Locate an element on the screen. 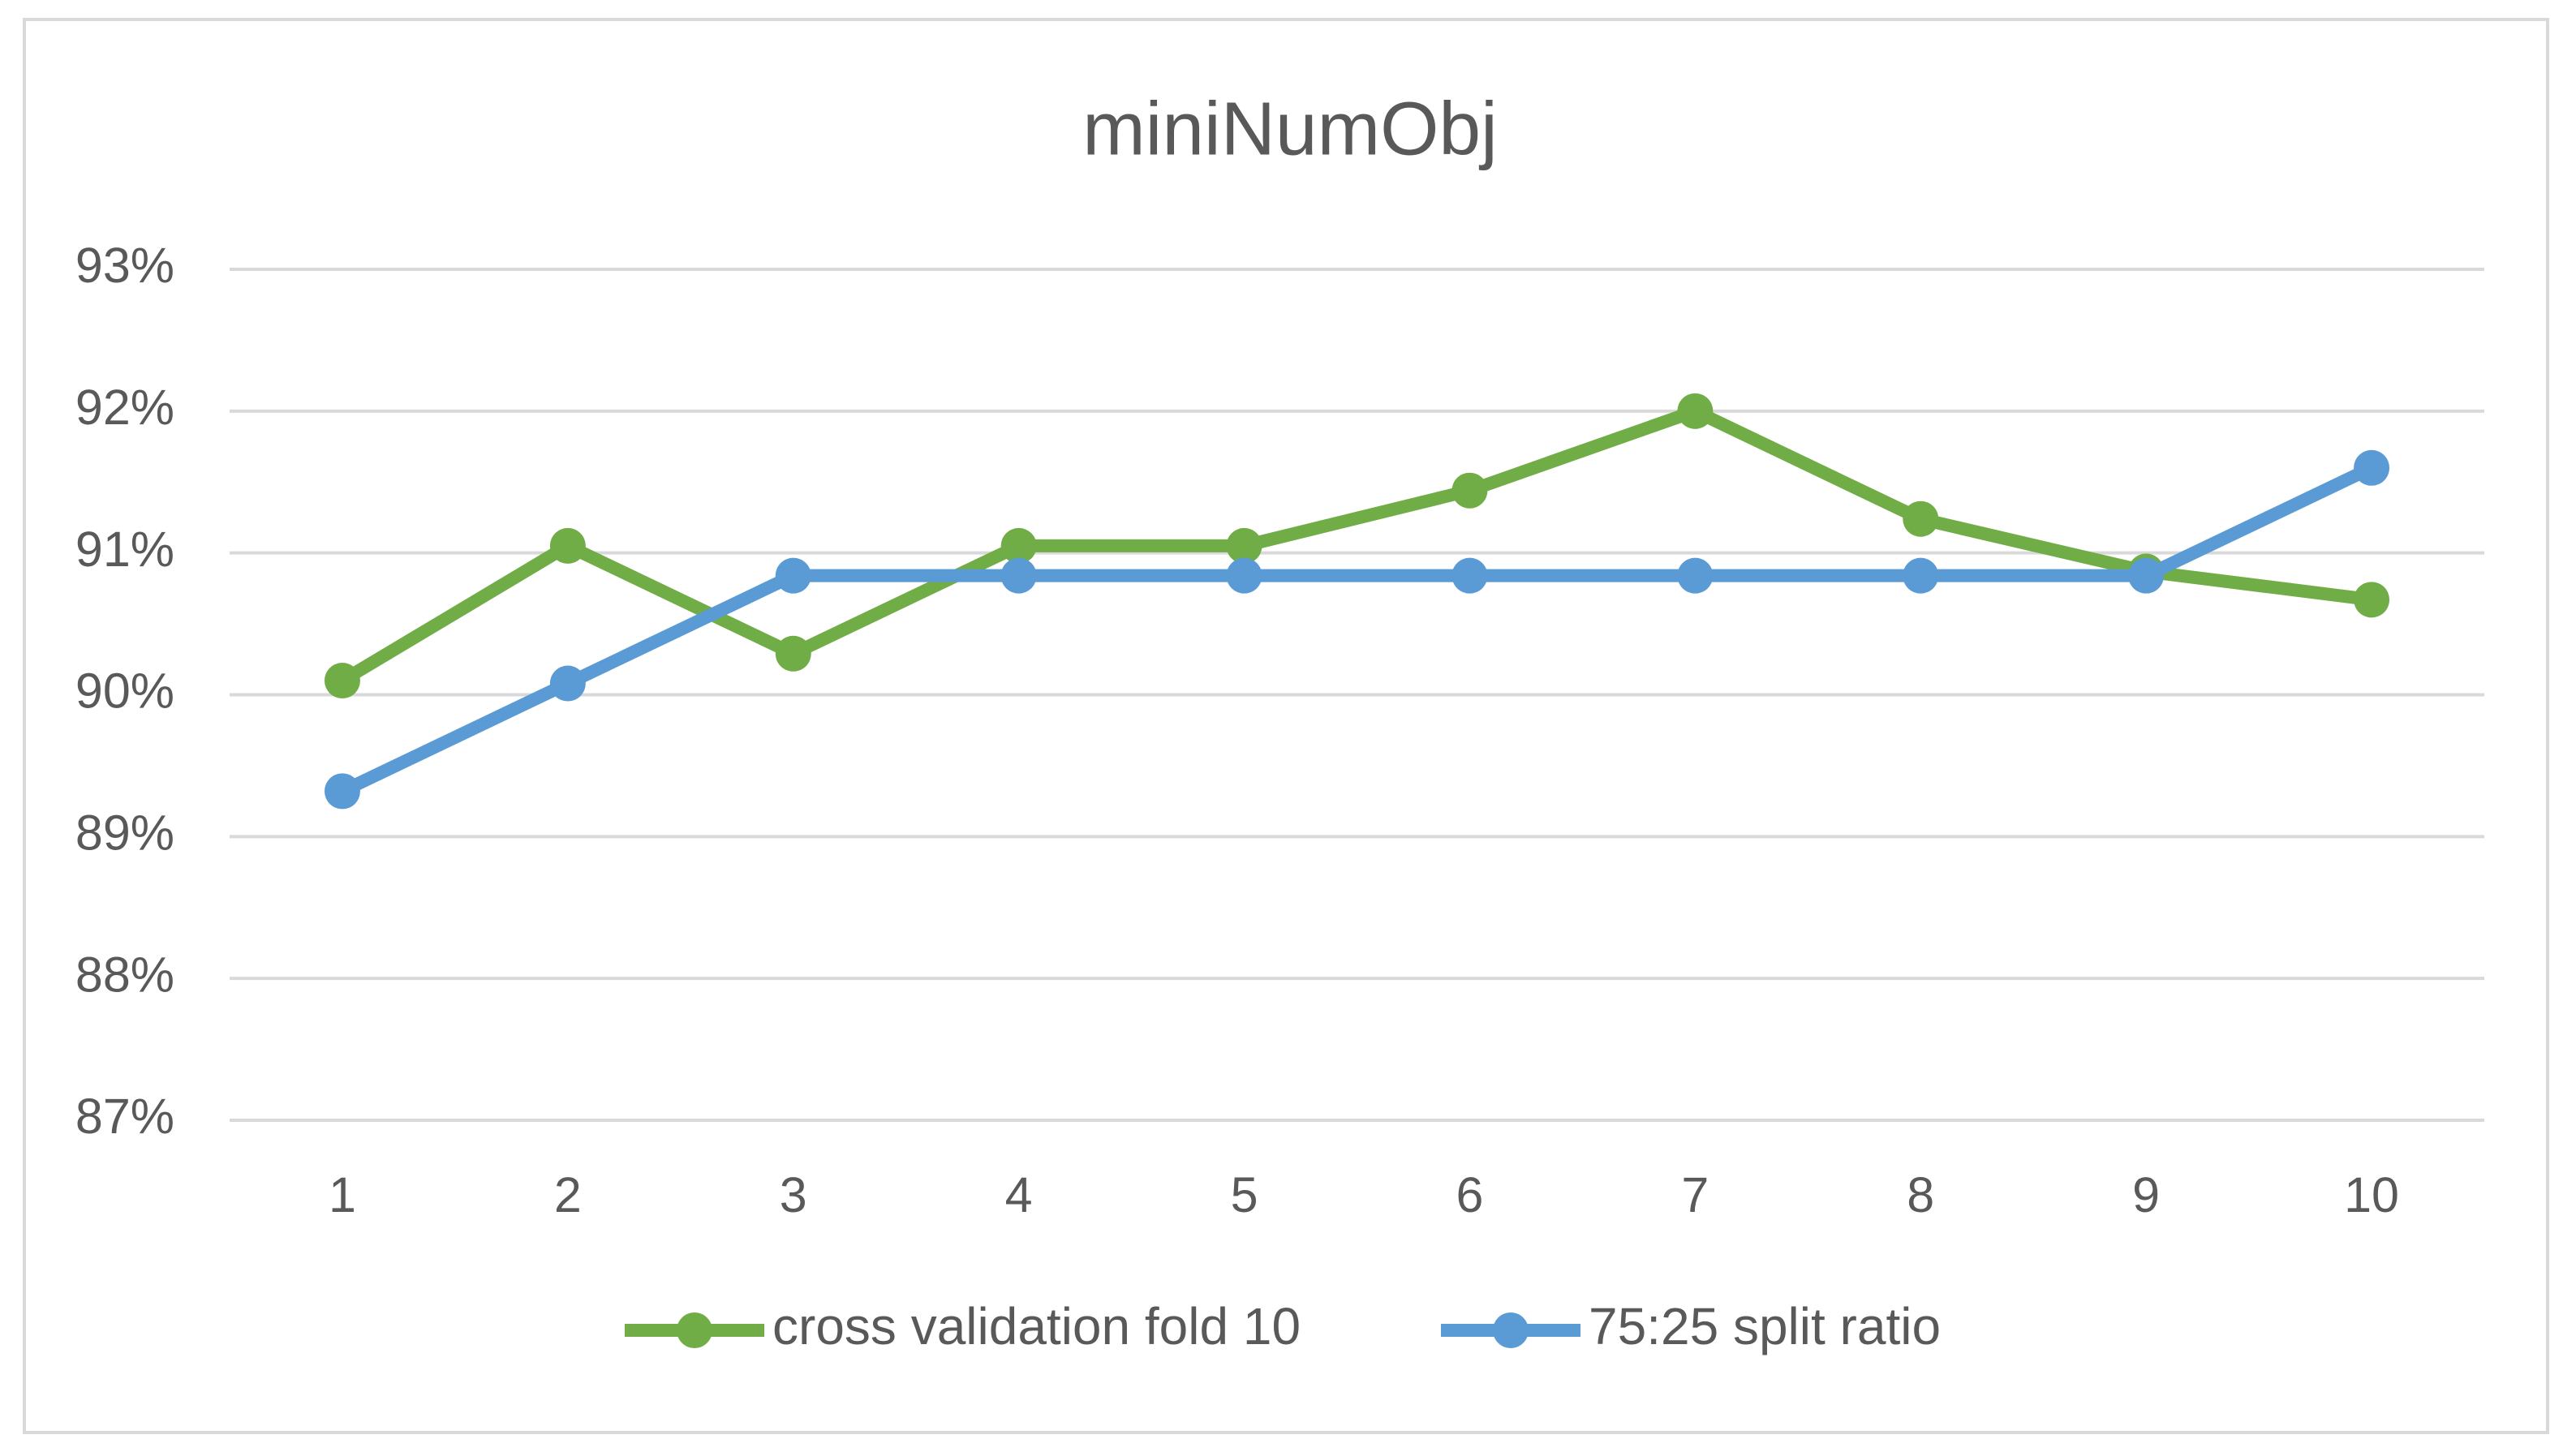 The height and width of the screenshot is (1452, 2576). y-tick-label: 90% is located at coordinates (124, 692).